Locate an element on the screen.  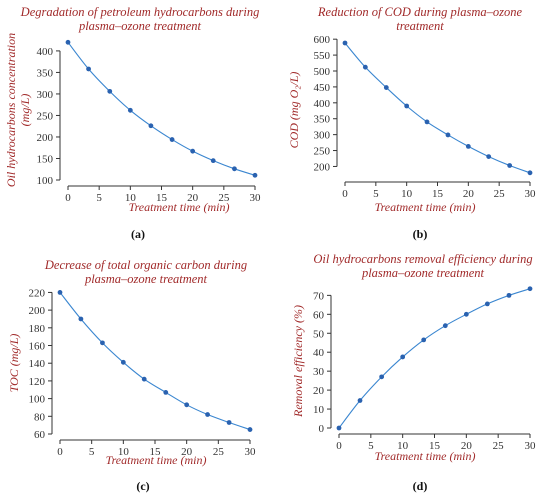
chart-d-x-tick-label: 30 is located at coordinates (531, 446).